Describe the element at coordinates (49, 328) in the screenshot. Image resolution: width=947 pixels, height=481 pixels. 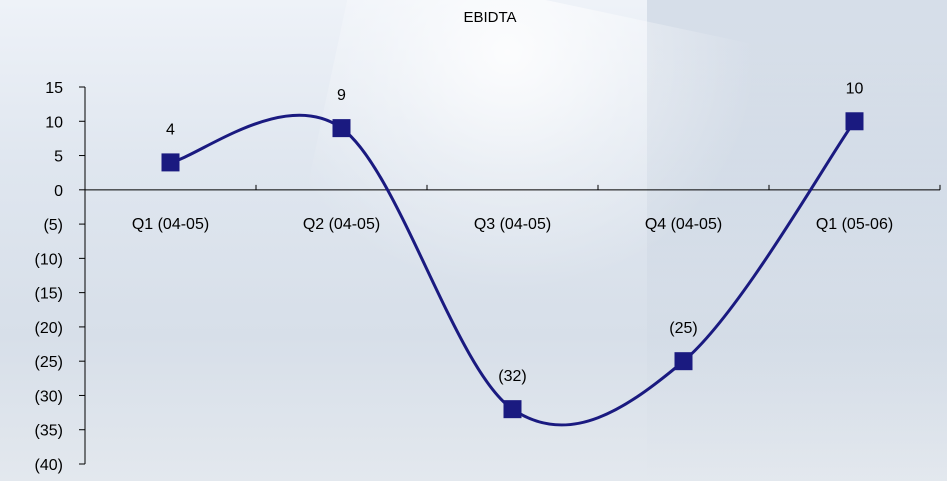
I see `y-tick-label: (20)` at that location.